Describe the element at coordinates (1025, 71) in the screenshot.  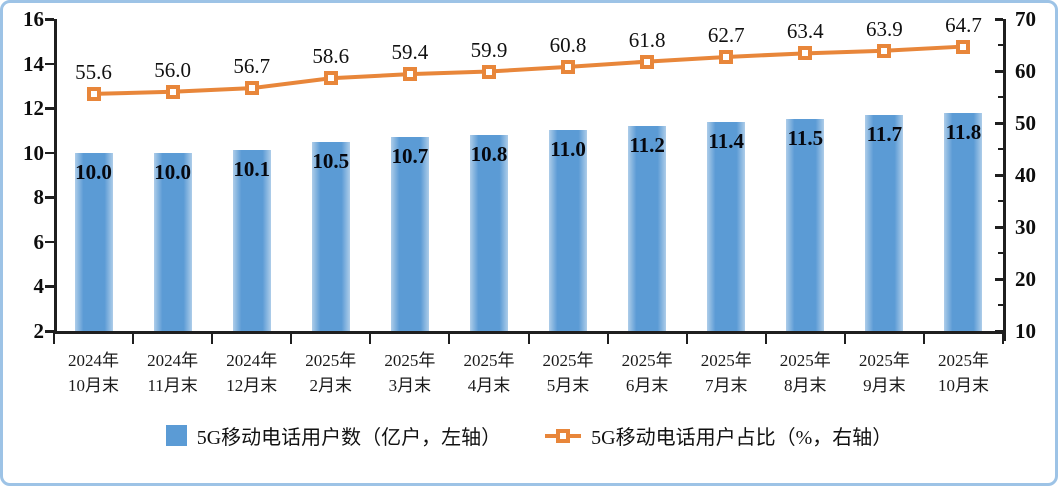
I see `y-axis-right-tick-label: 60` at that location.